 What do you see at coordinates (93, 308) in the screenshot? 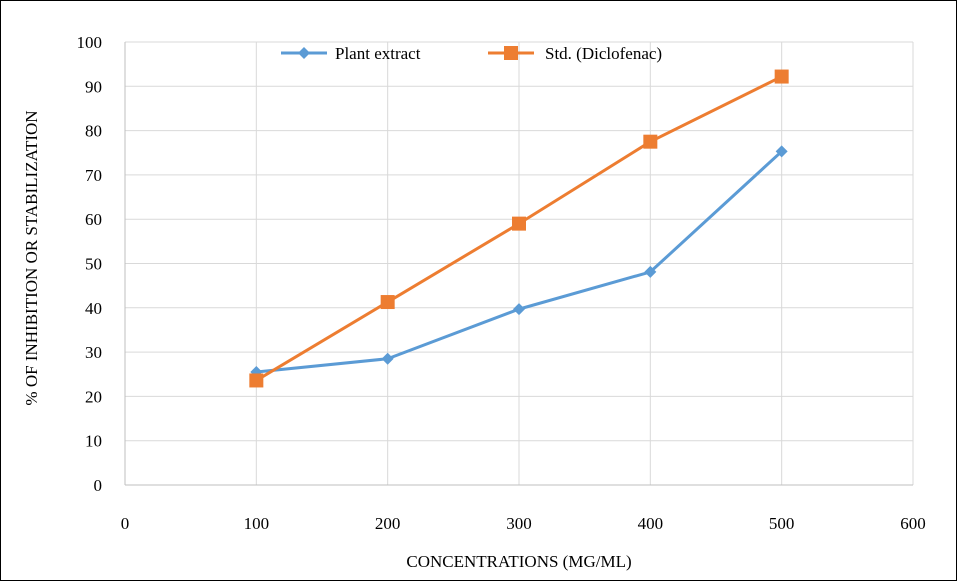
I see `y-tick-label: 40` at bounding box center [93, 308].